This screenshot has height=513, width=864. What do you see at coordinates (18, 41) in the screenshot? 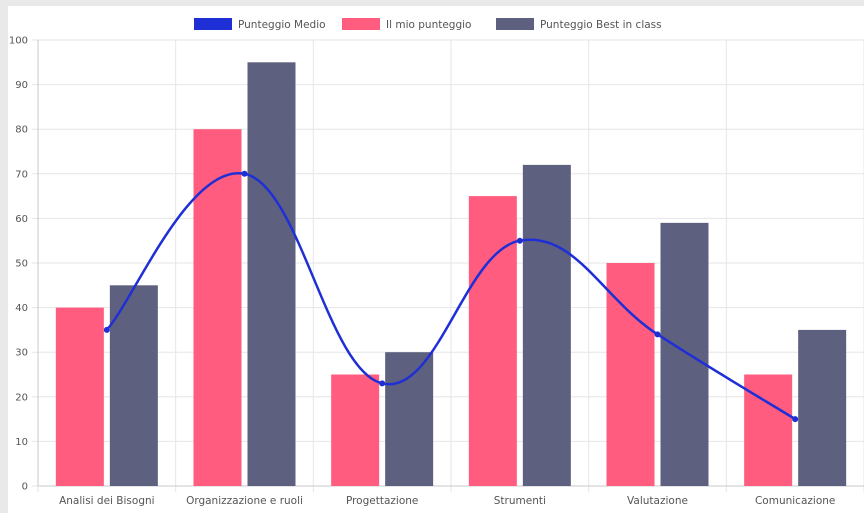
I see `y-tick-label: 100` at bounding box center [18, 41].